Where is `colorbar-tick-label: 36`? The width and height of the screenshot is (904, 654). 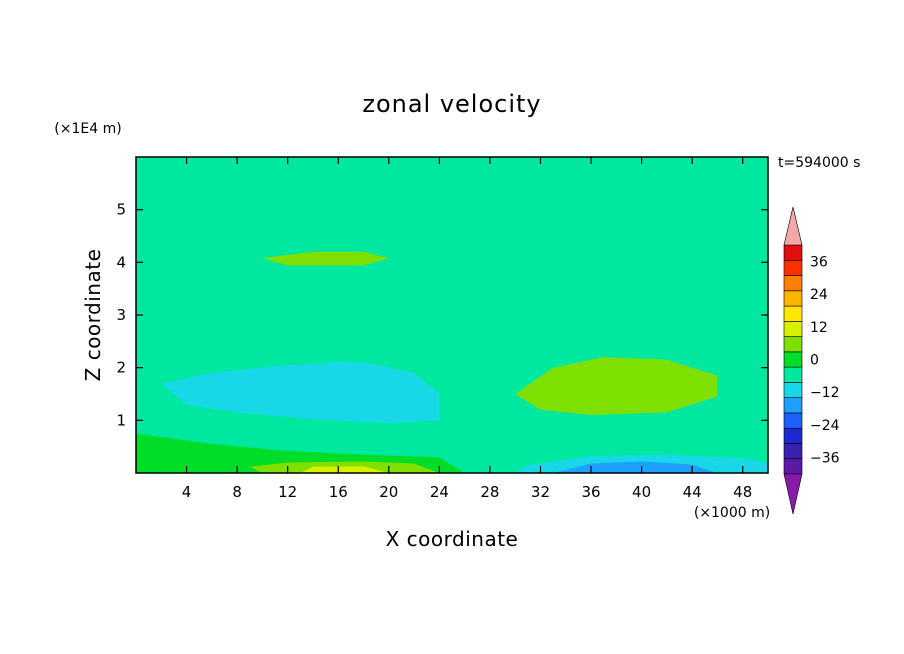
colorbar-tick-label: 36 is located at coordinates (819, 262).